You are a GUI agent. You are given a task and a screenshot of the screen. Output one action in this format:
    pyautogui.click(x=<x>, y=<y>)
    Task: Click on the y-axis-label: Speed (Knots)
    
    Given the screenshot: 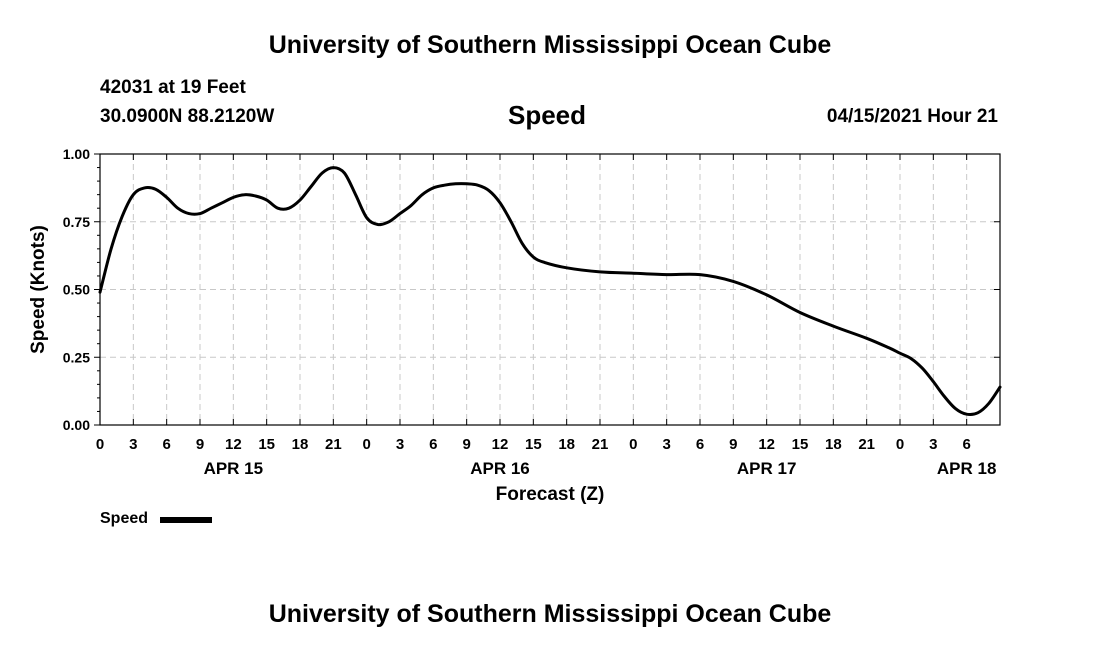 What is the action you would take?
    pyautogui.click(x=38, y=289)
    